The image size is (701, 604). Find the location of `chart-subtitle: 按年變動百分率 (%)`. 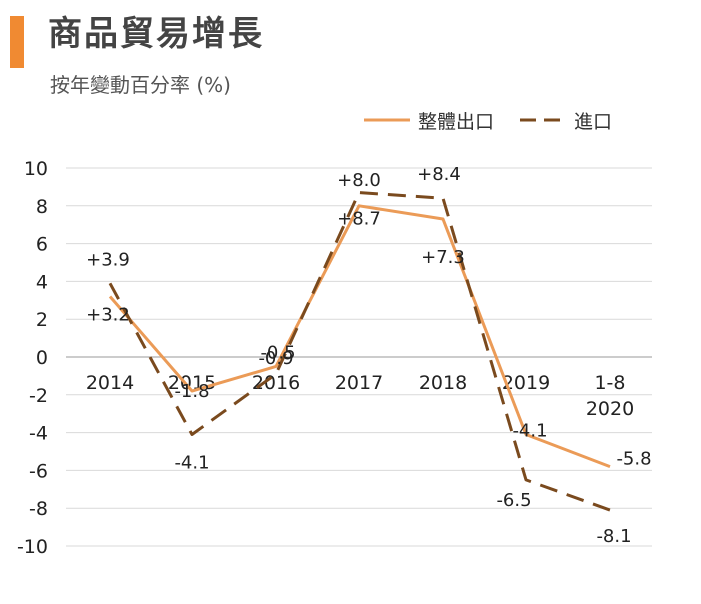

chart-subtitle: 按年變動百分率 (%) is located at coordinates (140, 85).